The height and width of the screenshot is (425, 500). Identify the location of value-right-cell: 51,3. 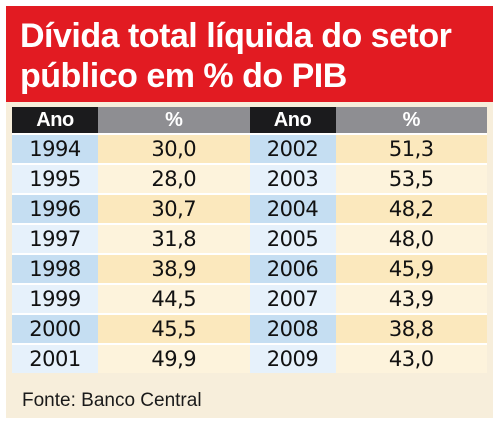
(411, 148).